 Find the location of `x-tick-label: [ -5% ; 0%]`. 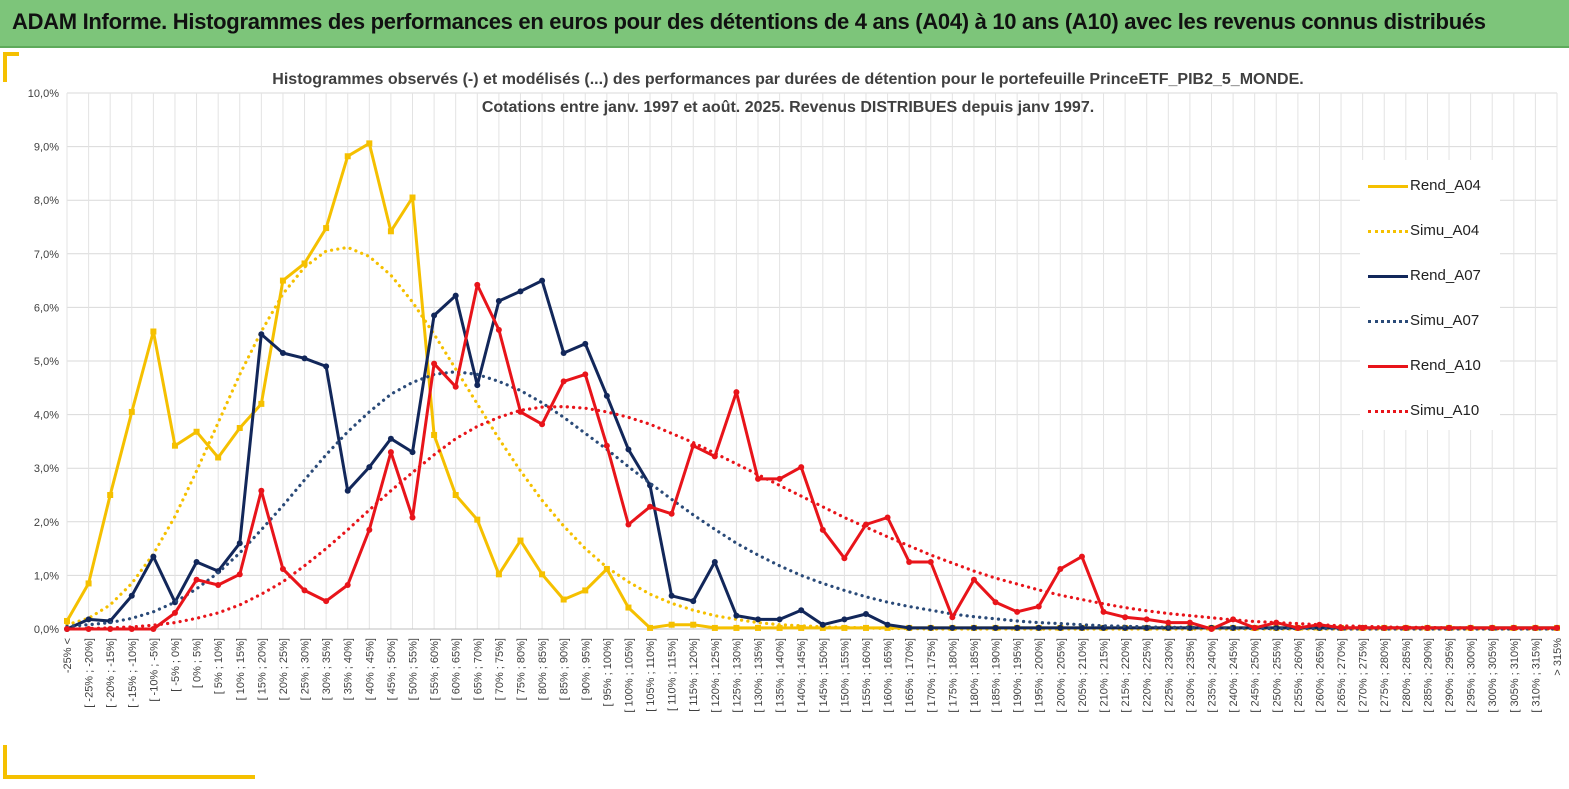

x-tick-label: [ -5% ; 0%] is located at coordinates (176, 665).